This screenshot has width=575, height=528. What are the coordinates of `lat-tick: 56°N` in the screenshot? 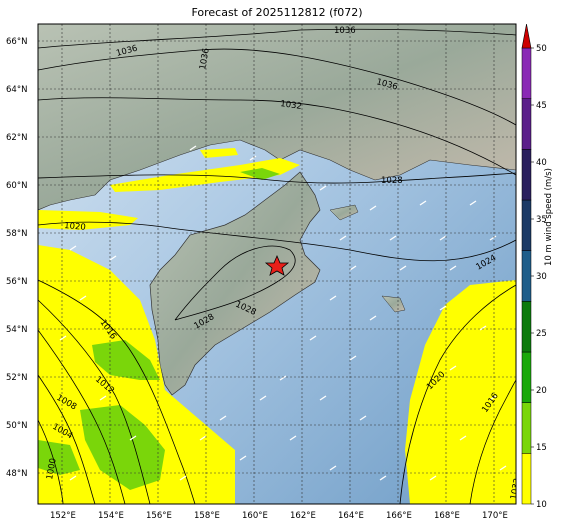 It's located at (16, 282).